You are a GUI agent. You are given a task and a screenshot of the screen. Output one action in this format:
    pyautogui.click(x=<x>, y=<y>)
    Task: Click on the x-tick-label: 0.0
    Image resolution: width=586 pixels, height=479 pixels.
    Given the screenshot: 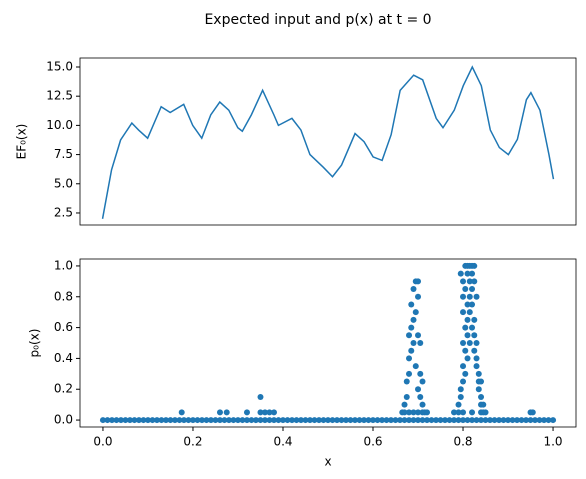 What is the action you would take?
    pyautogui.click(x=102, y=442)
    